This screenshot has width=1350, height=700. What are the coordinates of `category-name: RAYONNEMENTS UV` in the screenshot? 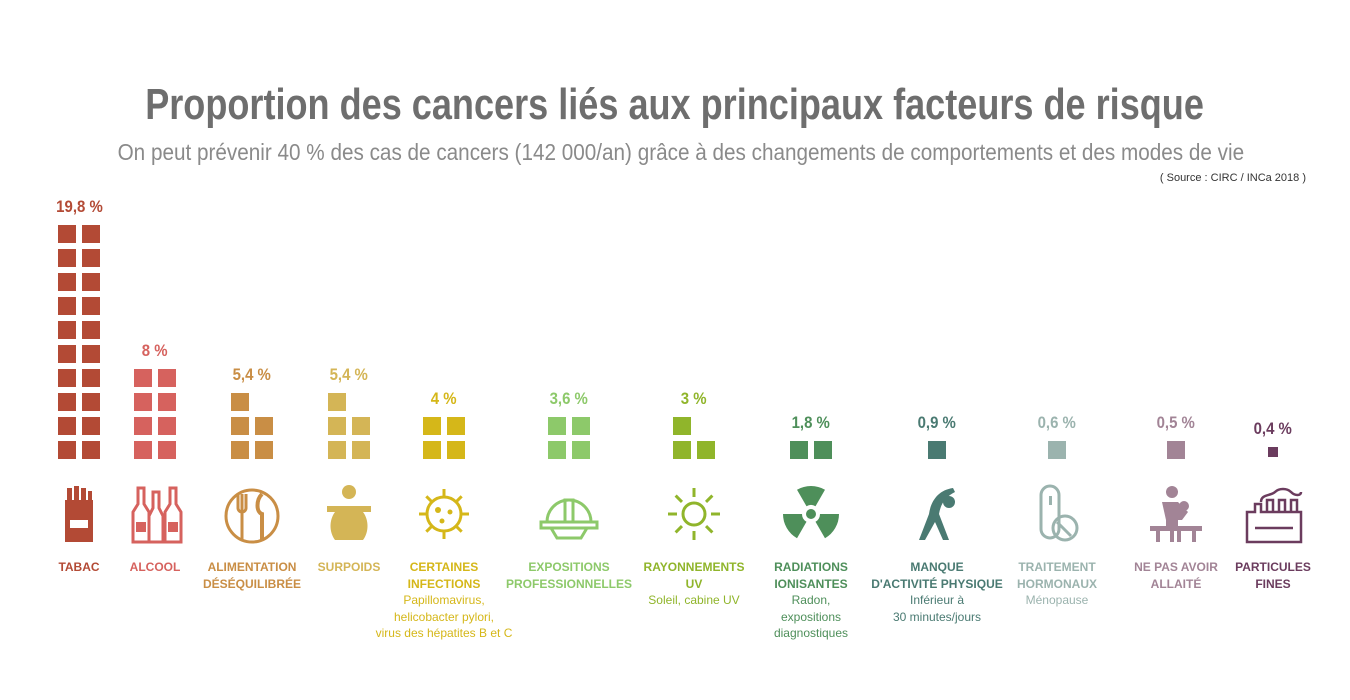 It's located at (694, 575).